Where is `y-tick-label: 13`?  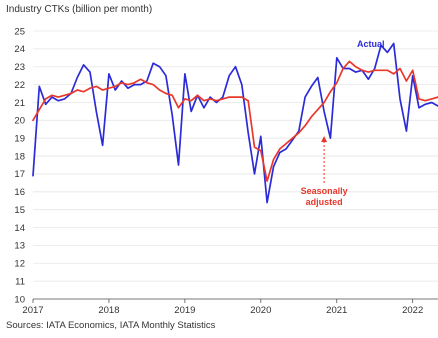
y-tick-label: 13 is located at coordinates (19, 246).